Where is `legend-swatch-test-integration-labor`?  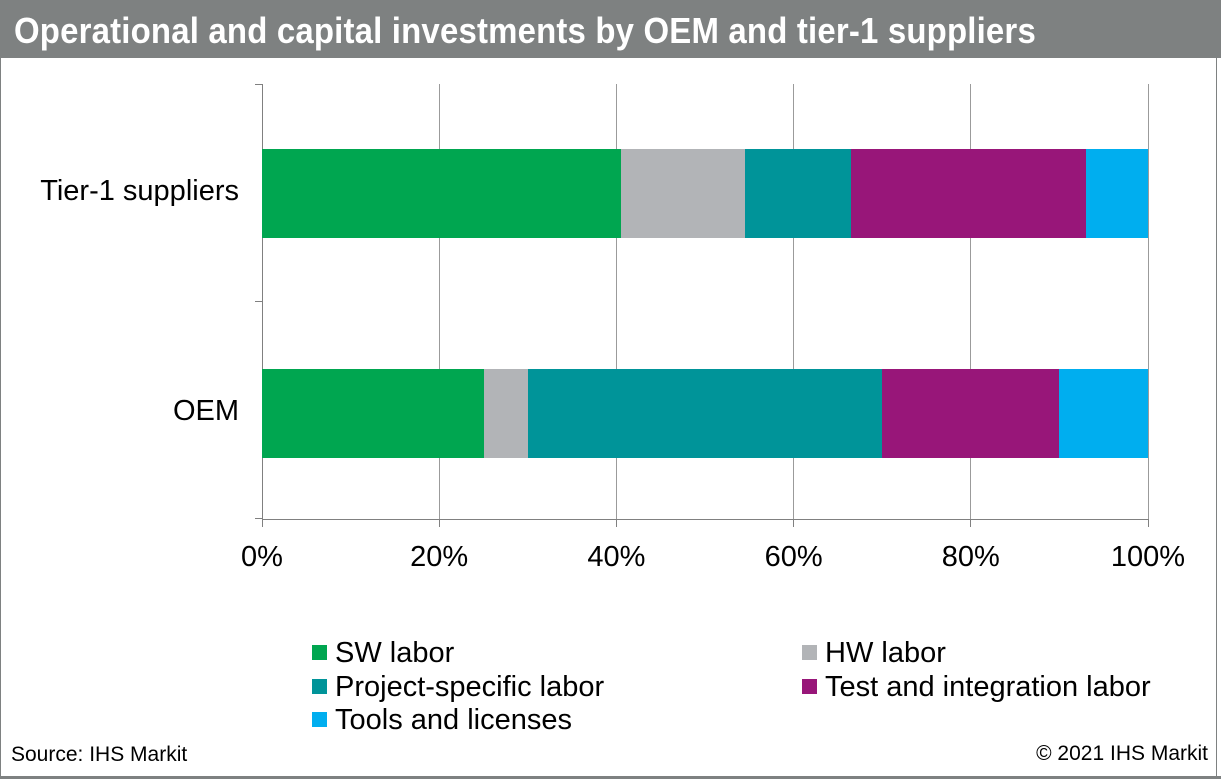
legend-swatch-test-integration-labor is located at coordinates (809, 686).